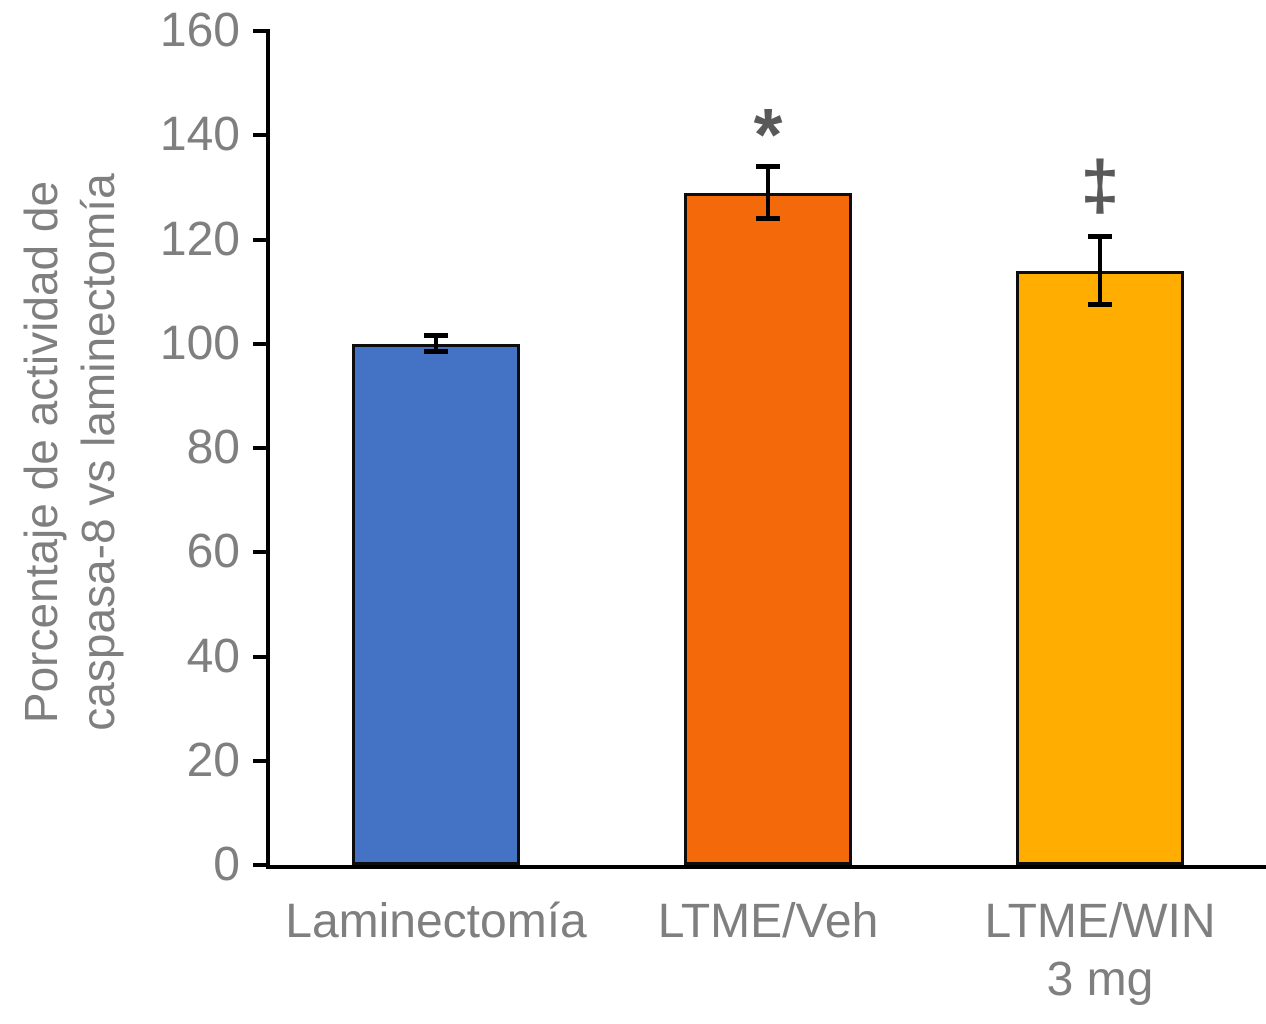 Image resolution: width=1266 pixels, height=1024 pixels. I want to click on y-tick-label: 20, so click(213, 760).